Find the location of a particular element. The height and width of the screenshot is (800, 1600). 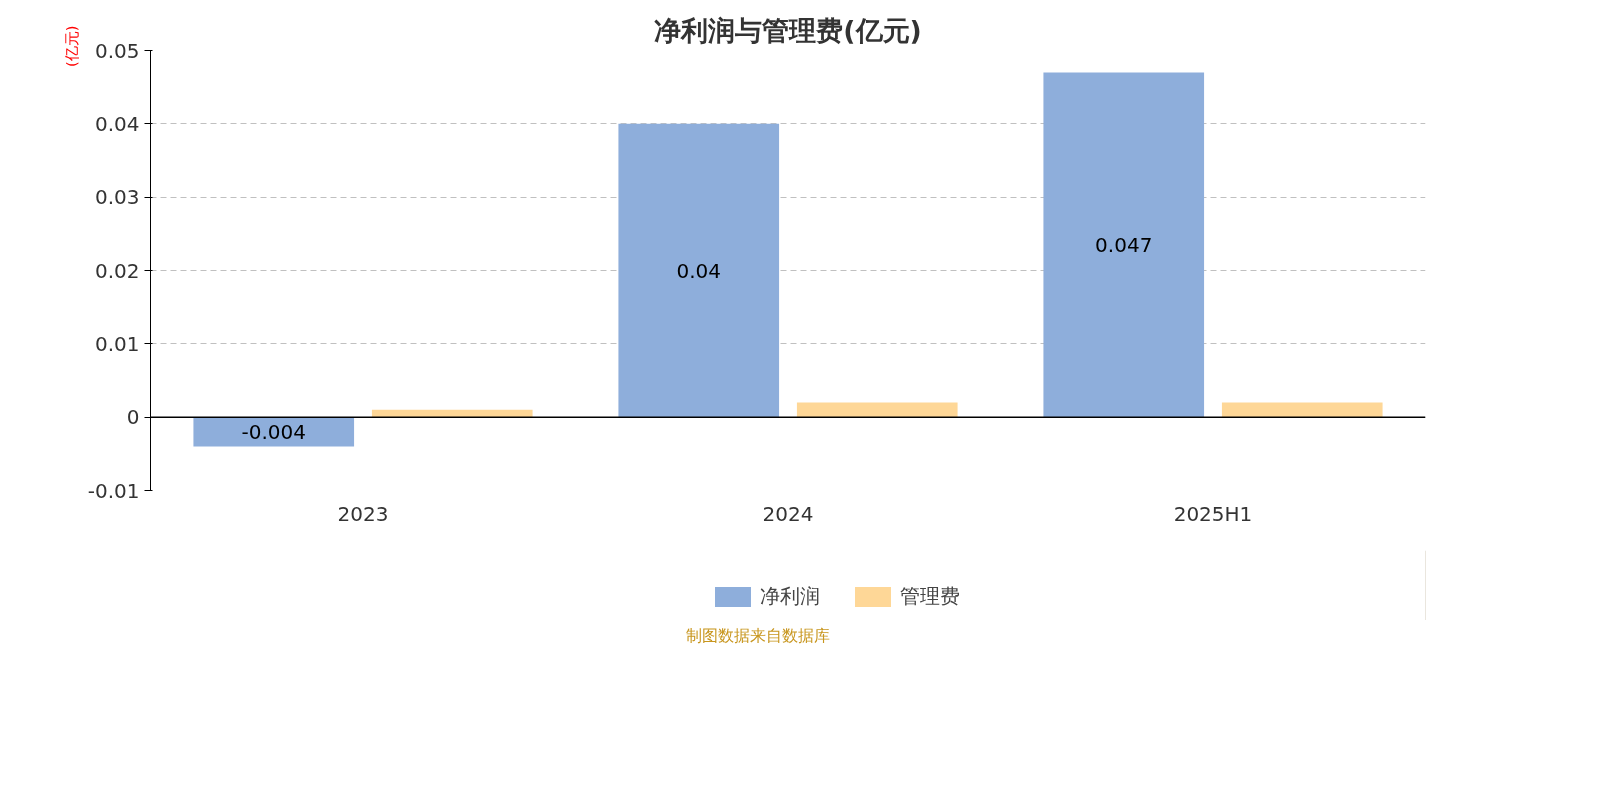

y-tick-label: 0 is located at coordinates (133, 417).